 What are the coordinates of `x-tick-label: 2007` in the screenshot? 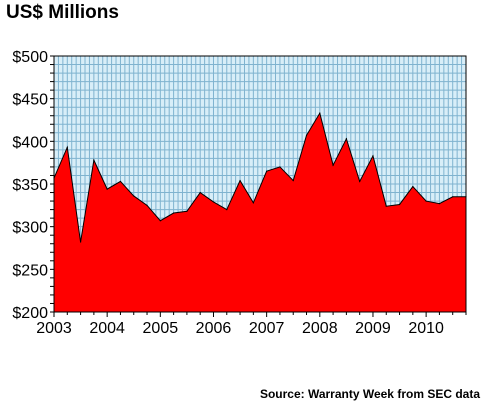 It's located at (267, 328).